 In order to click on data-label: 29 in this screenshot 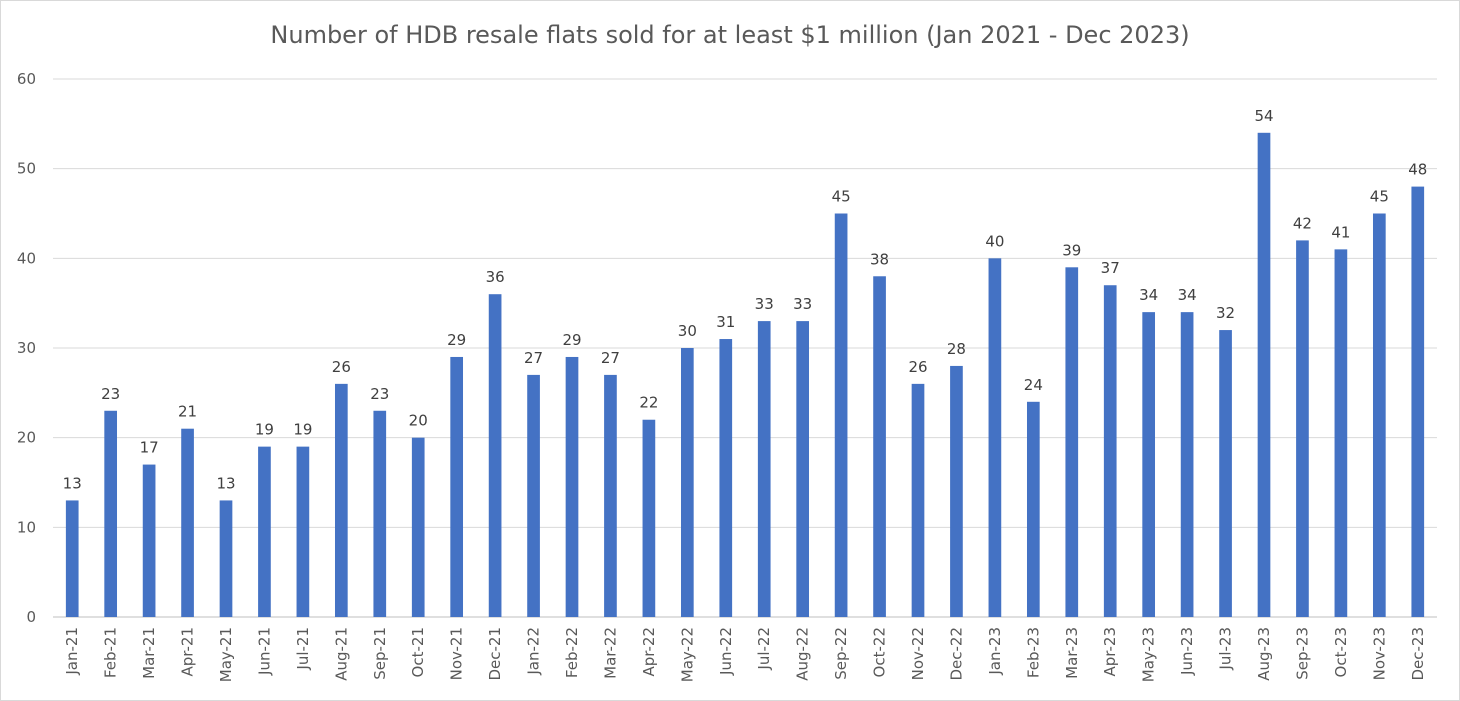, I will do `click(571, 340)`.